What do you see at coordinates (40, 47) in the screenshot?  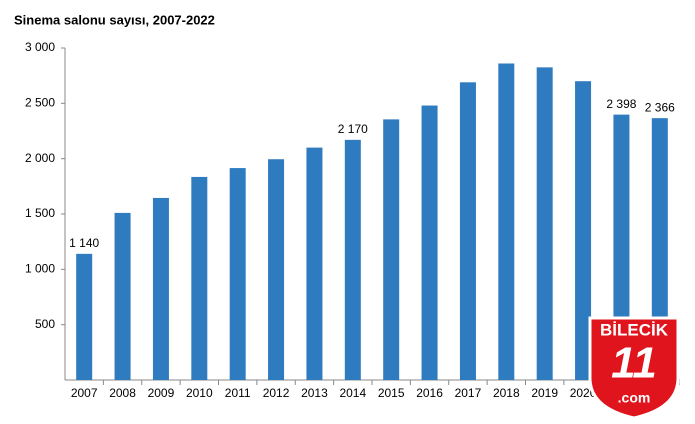 I see `y-tick-label: 3 000` at bounding box center [40, 47].